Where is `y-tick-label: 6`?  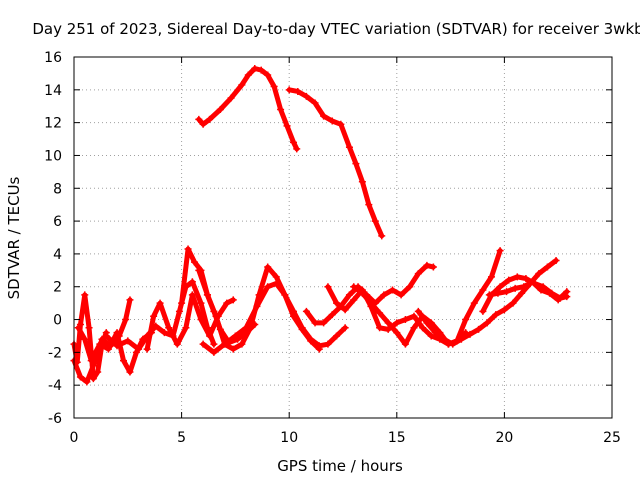
y-tick-label: 6 is located at coordinates (57, 222).